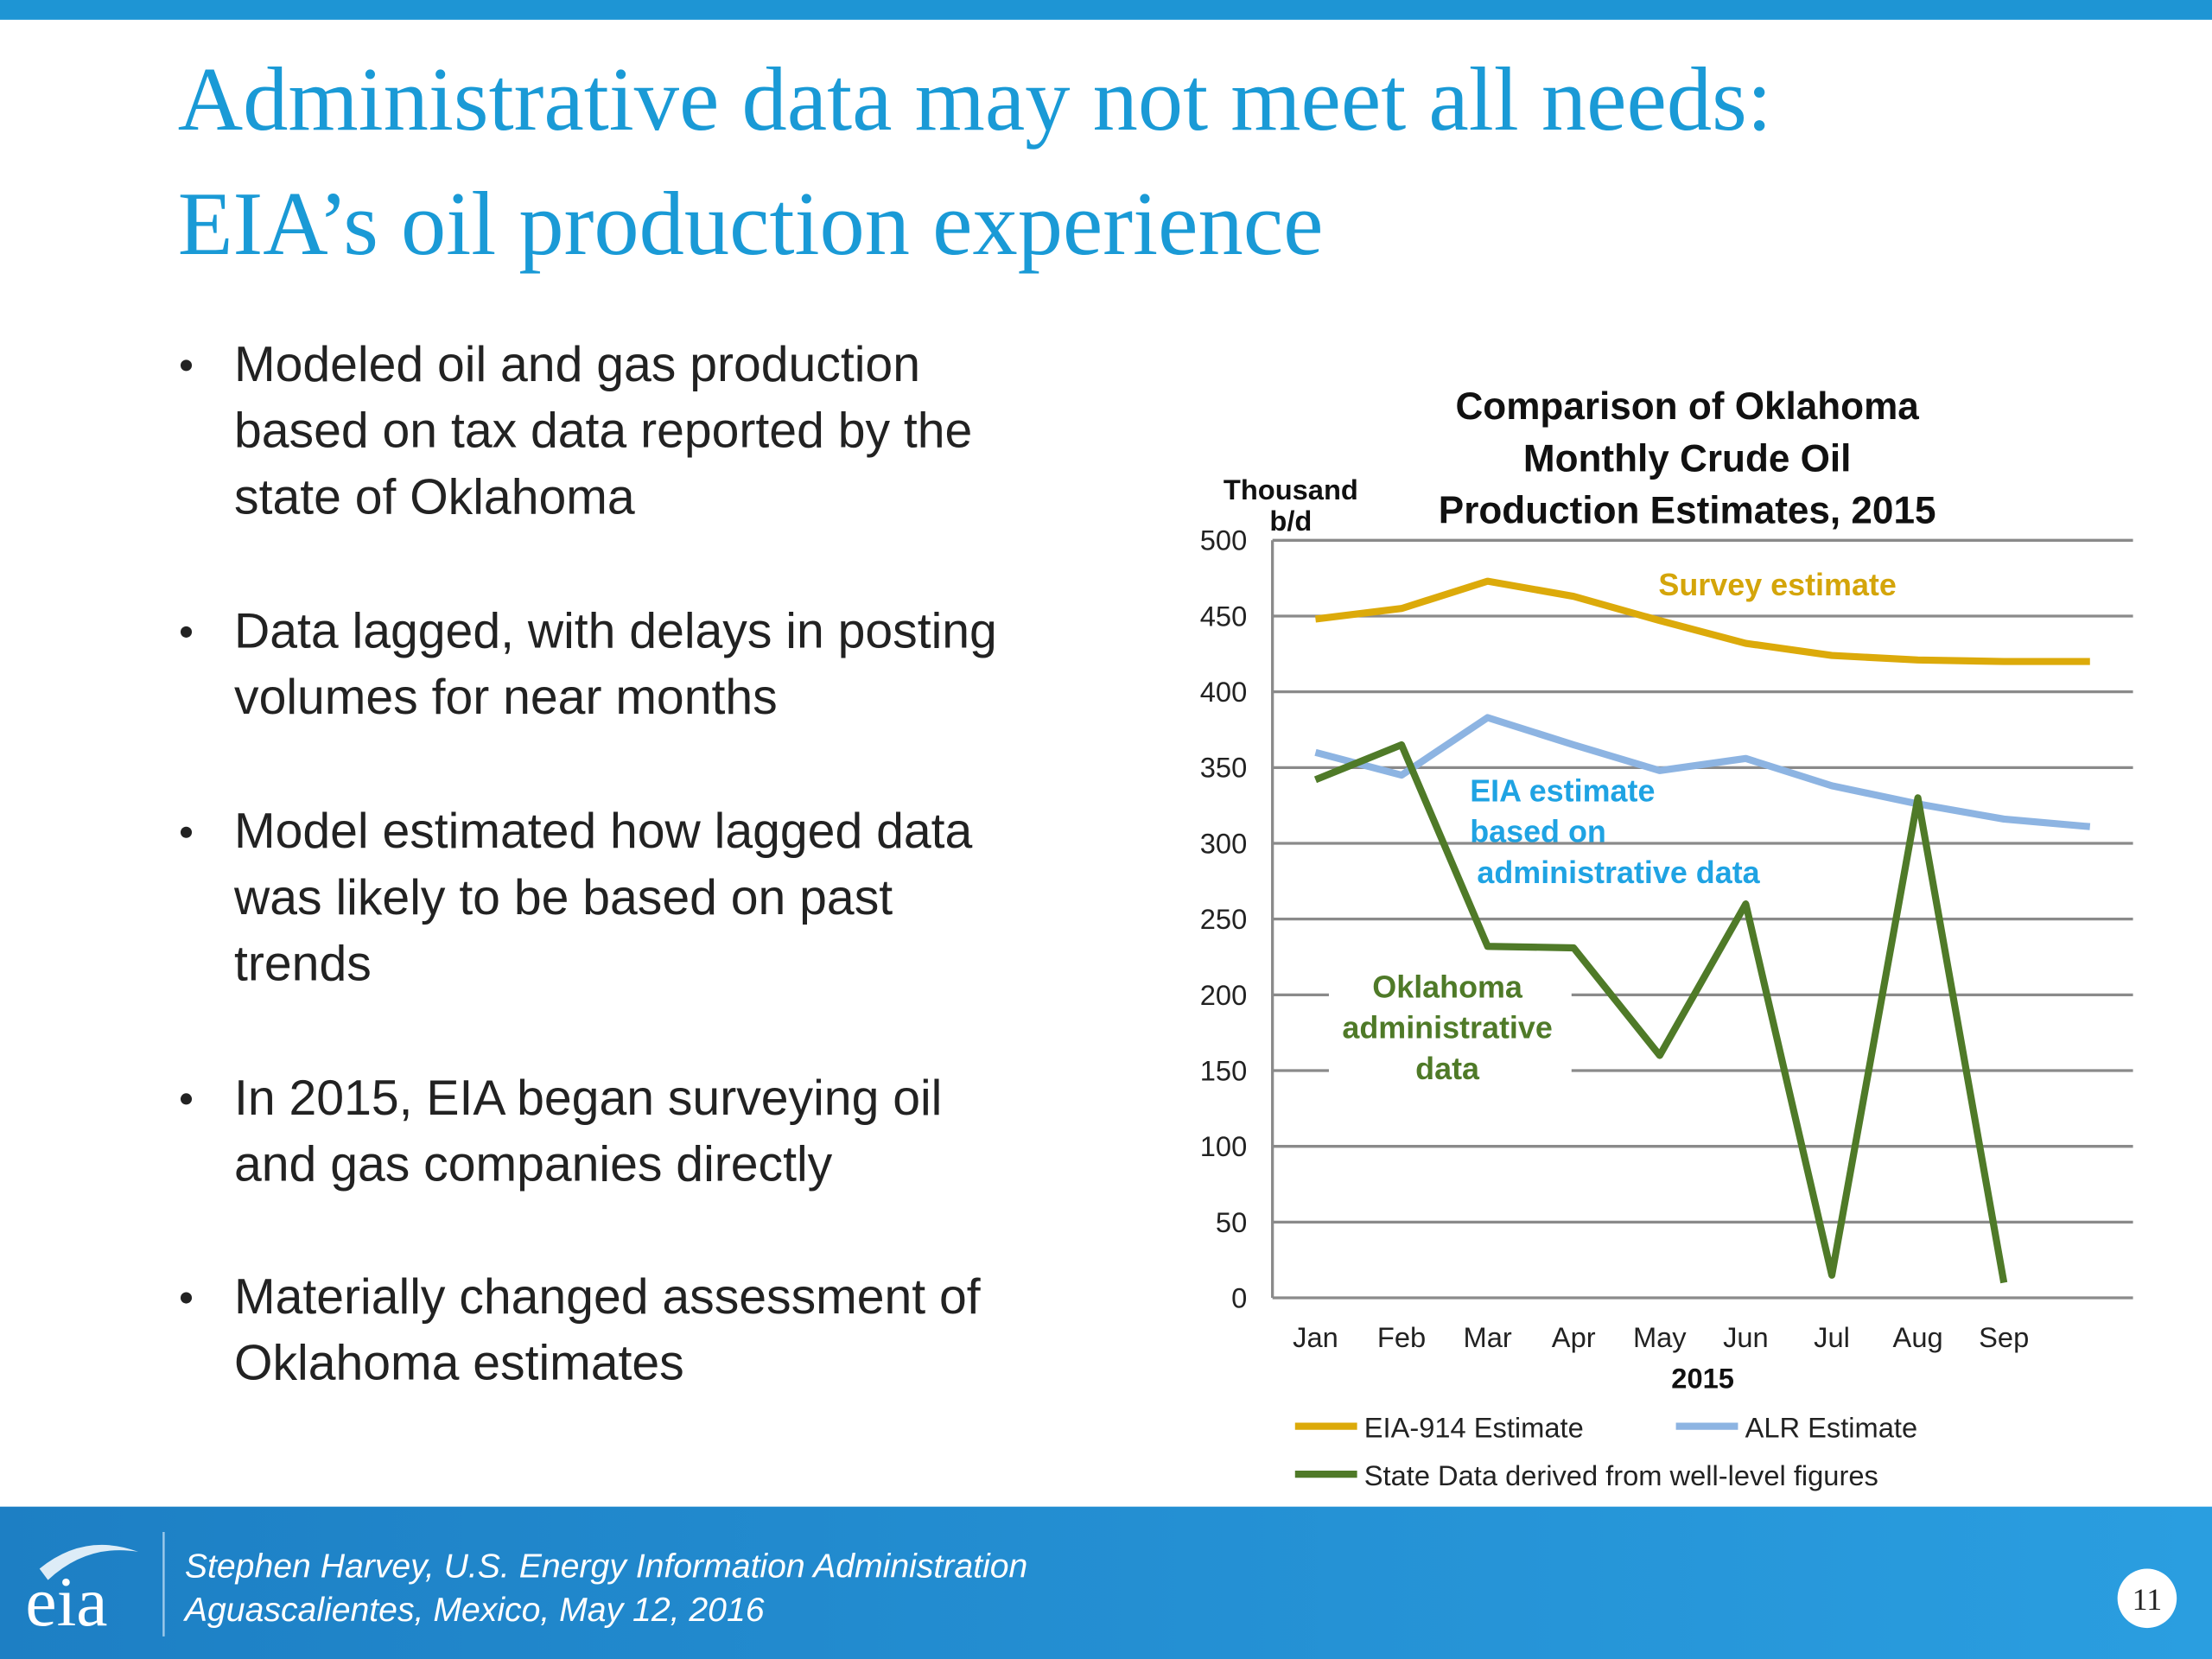  Describe the element at coordinates (1687, 458) in the screenshot. I see `chart-title: Monthly Crude Oil` at that location.